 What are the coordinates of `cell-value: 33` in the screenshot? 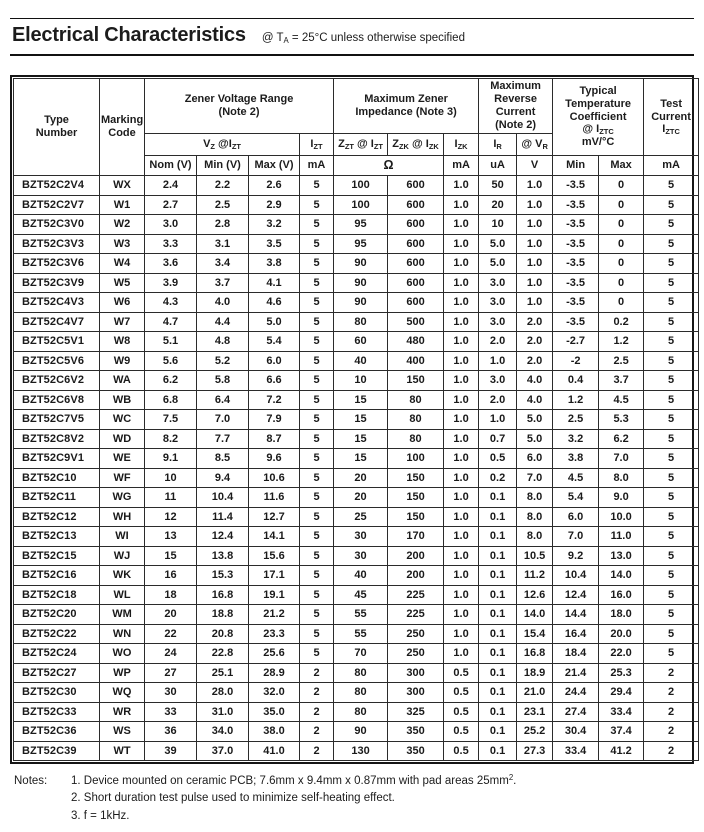 It's located at (170, 711).